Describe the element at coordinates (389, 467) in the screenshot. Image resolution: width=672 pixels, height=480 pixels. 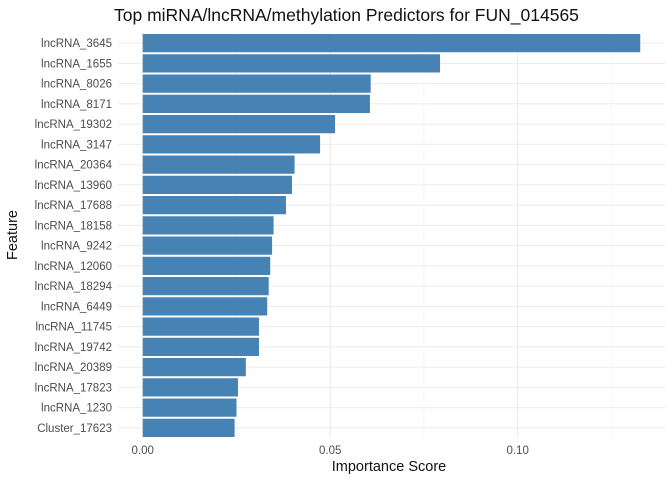
I see `x-axis-title: Importance Score` at that location.